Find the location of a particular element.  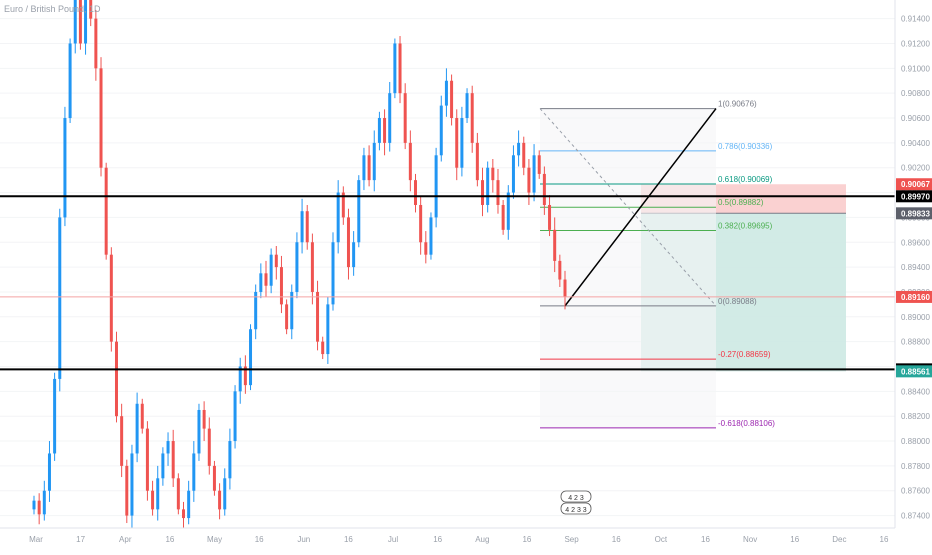

price-tag-label: 0.90067 is located at coordinates (915, 184).